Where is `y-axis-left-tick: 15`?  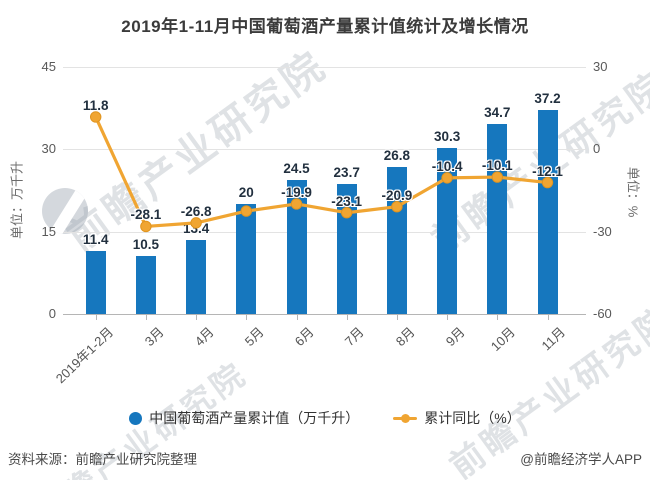 y-axis-left-tick: 15 is located at coordinates (48, 231).